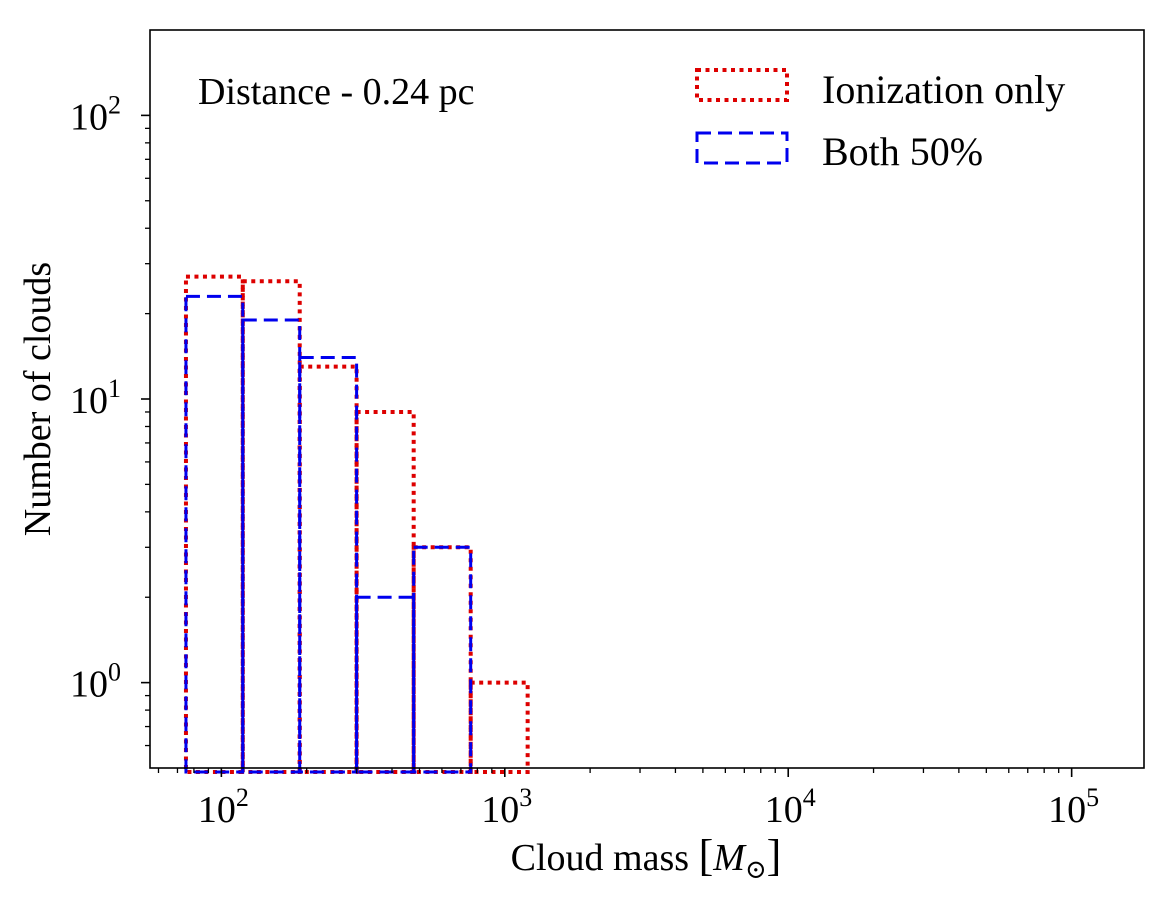 The image size is (1172, 903). I want to click on y-axis-label: Number of clouds, so click(38, 399).